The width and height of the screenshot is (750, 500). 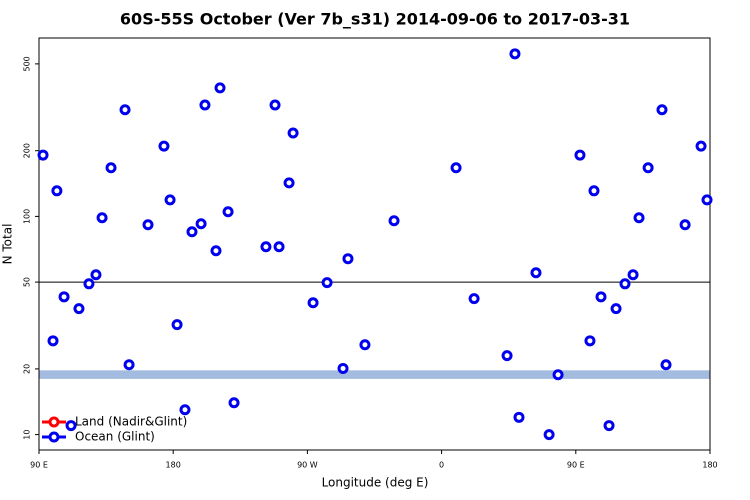 What do you see at coordinates (115, 437) in the screenshot?
I see `legend-label: Ocean (Glint)` at bounding box center [115, 437].